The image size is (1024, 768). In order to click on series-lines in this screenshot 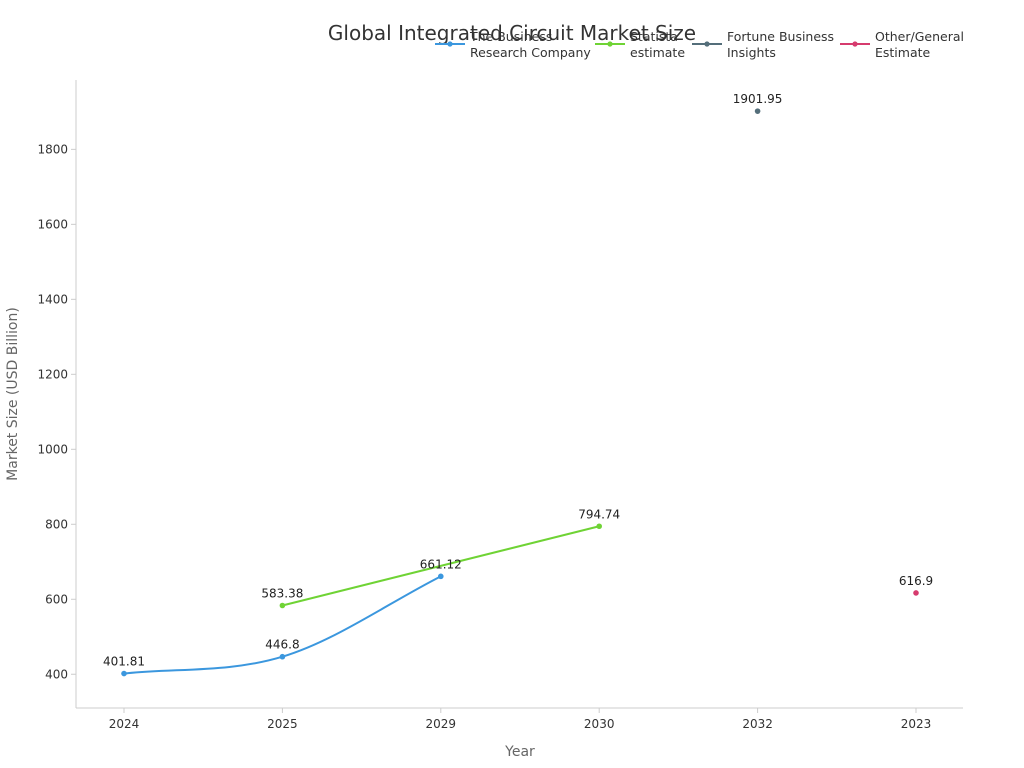, I will do `click(361, 600)`.